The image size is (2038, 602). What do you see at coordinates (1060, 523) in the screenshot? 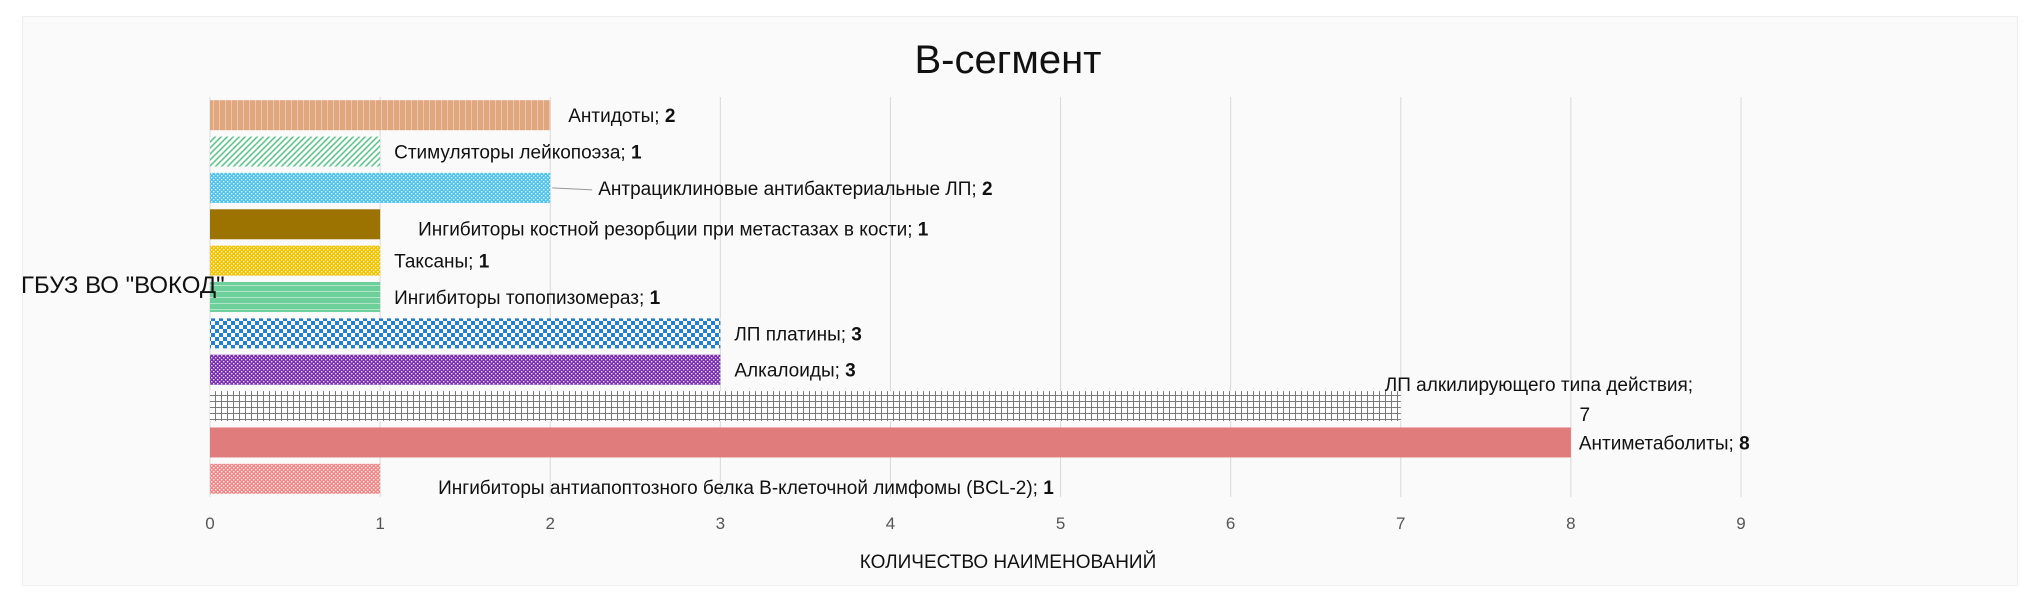
I see `x-tick-label: 5` at bounding box center [1060, 523].